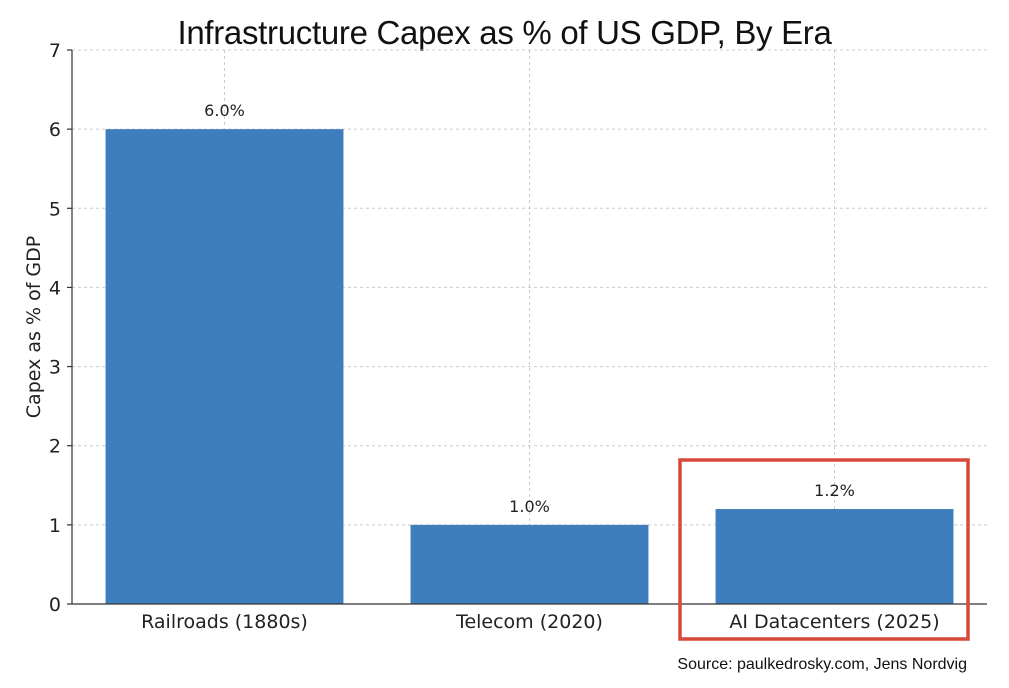 The height and width of the screenshot is (688, 1009). I want to click on y-axis-label: Capex as % of GDP, so click(34, 327).